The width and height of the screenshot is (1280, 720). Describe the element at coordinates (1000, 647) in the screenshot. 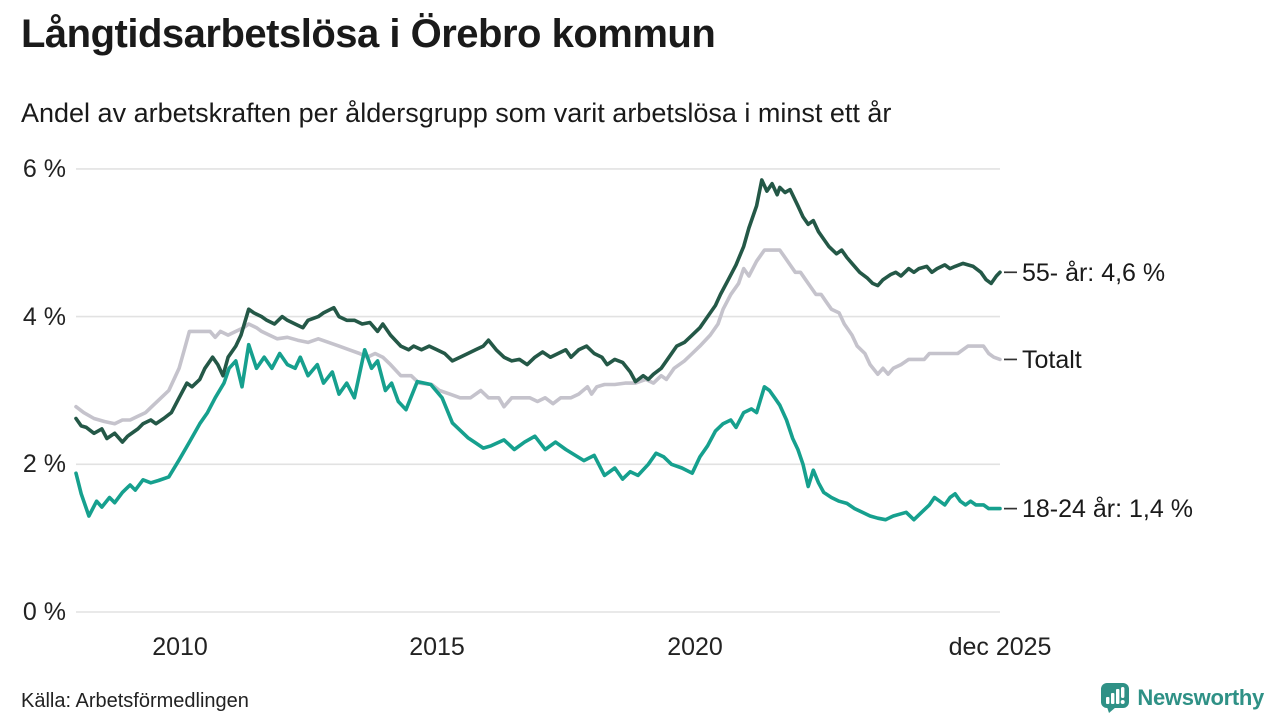

I see `x-tick-dec-2025: dec 2025` at that location.